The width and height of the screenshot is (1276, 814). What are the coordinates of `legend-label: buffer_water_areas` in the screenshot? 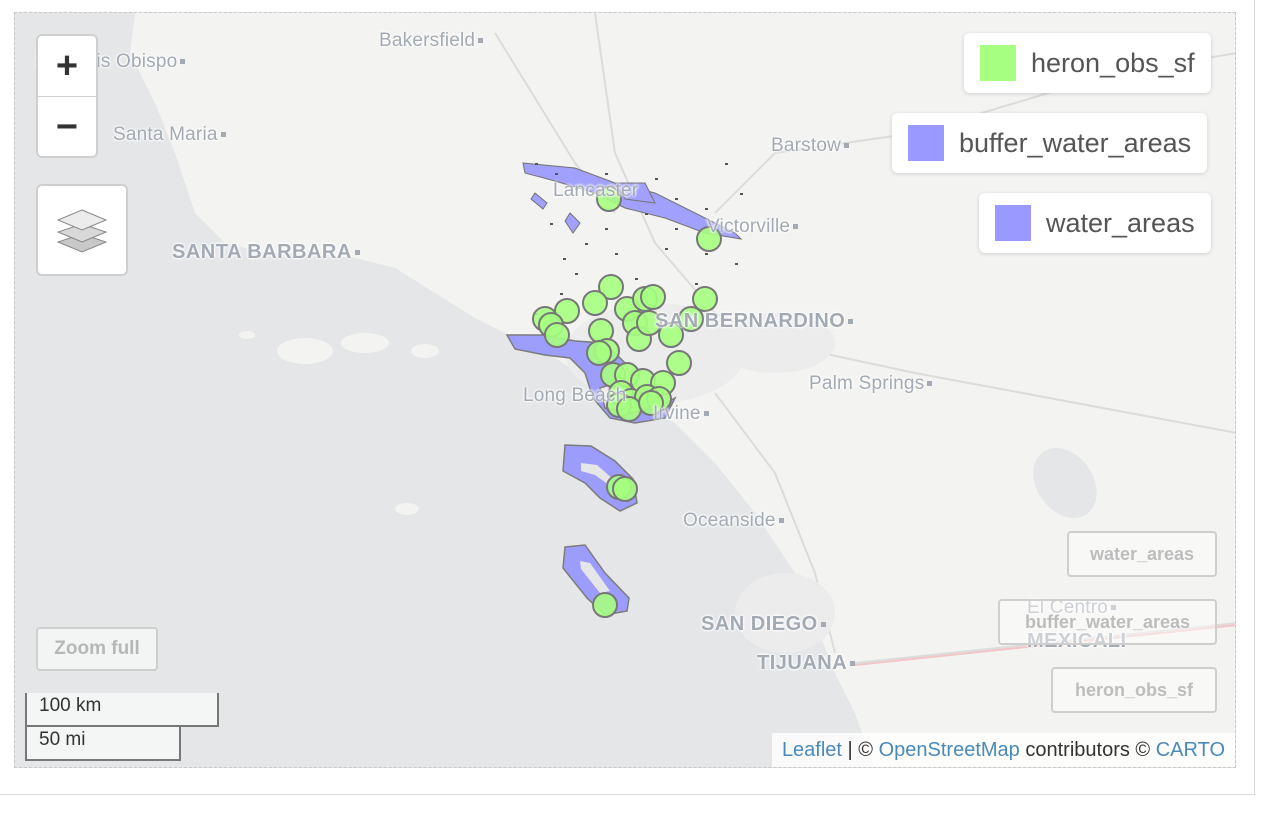 It's located at (1075, 142).